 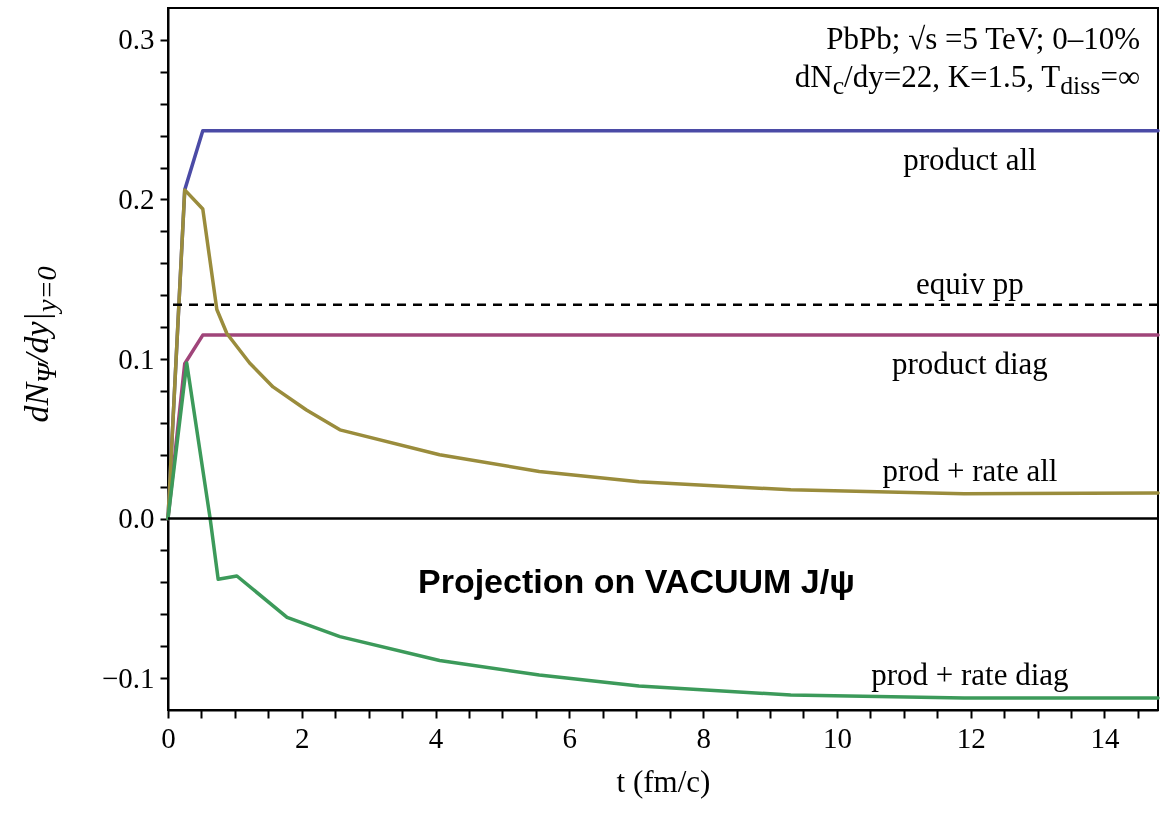 What do you see at coordinates (1105, 737) in the screenshot?
I see `x-tick-label: 14` at bounding box center [1105, 737].